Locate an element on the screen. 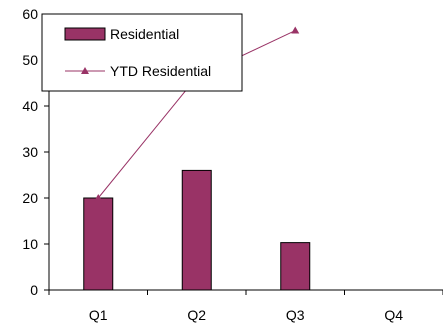 The width and height of the screenshot is (443, 327). x-tick-label: Q3 is located at coordinates (295, 315).